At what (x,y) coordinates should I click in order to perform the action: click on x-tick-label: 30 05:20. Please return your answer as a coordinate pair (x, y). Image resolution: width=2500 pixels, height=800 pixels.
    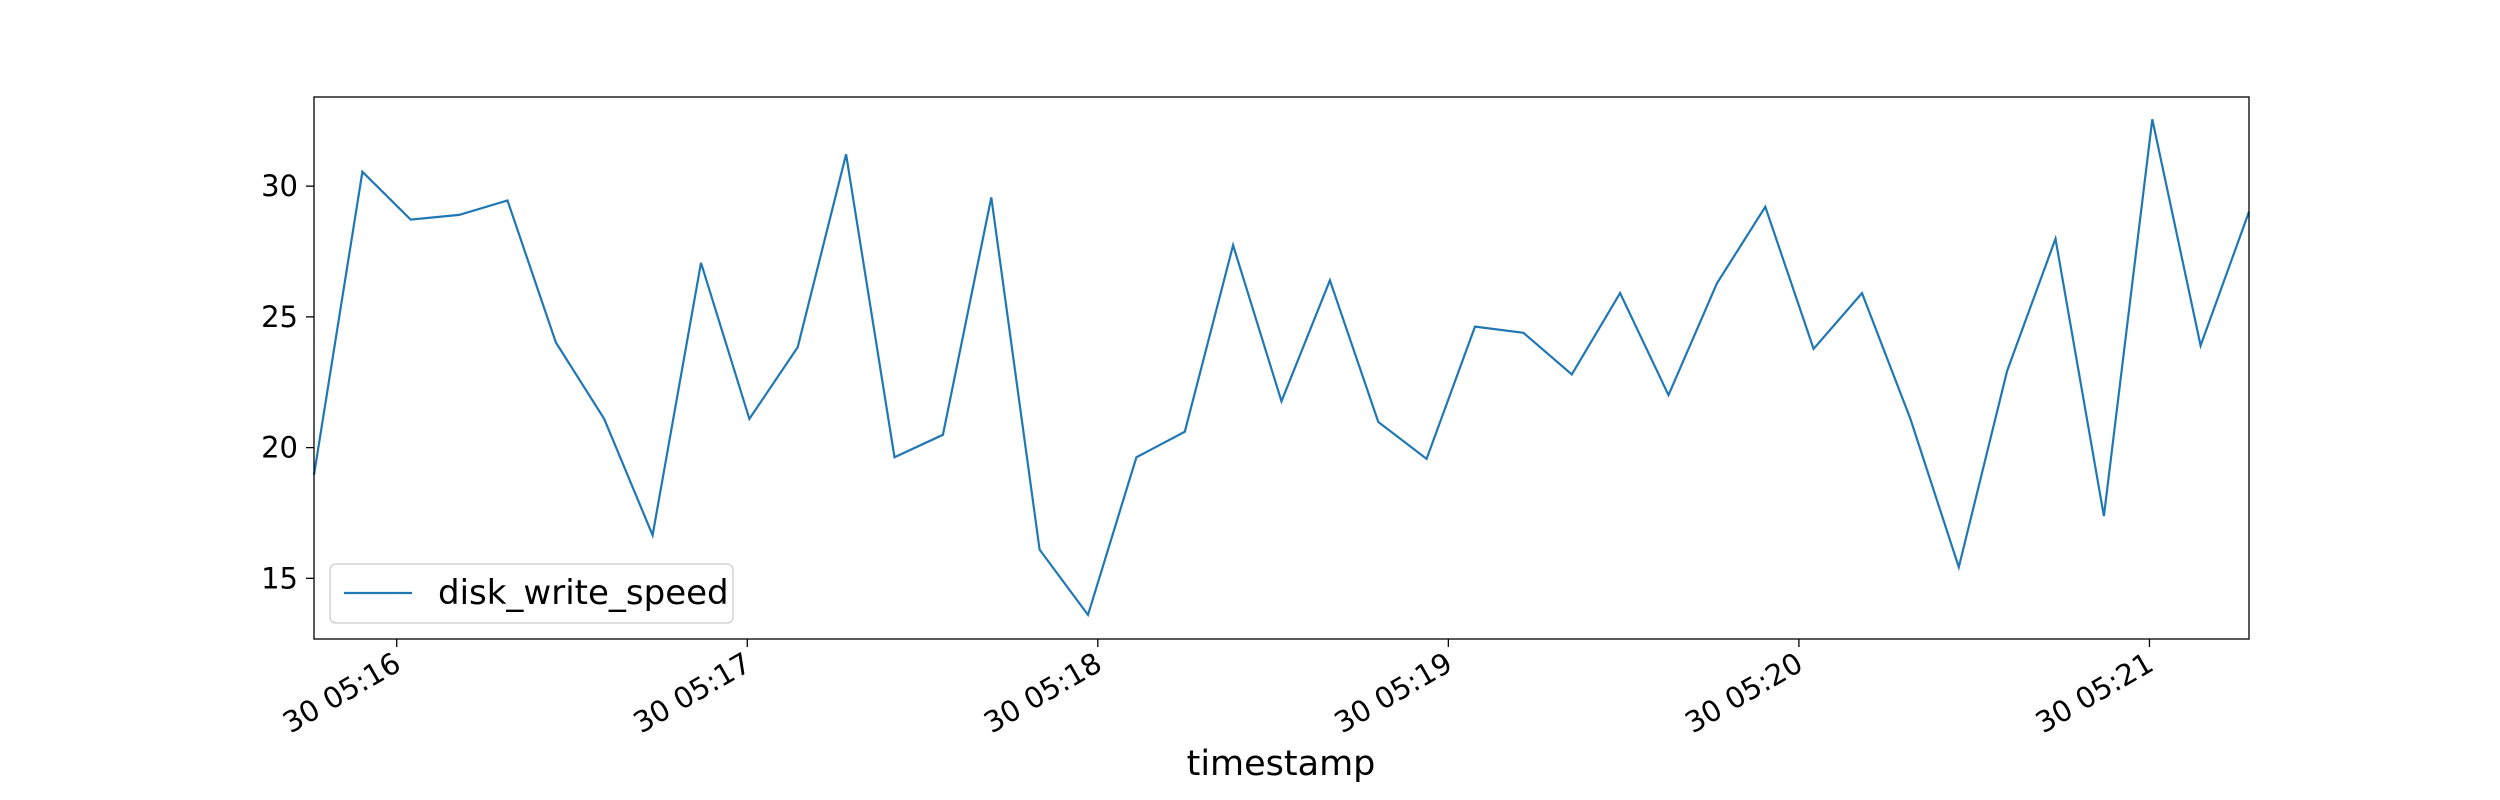
    Looking at the image, I should click on (1743, 693).